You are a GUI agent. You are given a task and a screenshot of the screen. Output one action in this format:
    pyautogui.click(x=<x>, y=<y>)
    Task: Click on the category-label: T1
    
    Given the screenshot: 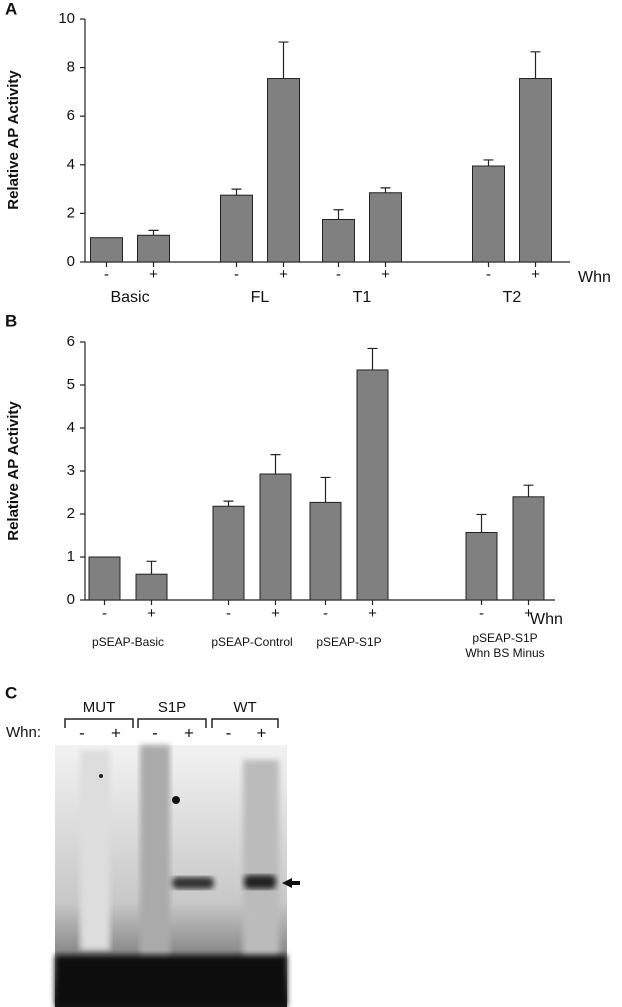 What is the action you would take?
    pyautogui.click(x=362, y=297)
    